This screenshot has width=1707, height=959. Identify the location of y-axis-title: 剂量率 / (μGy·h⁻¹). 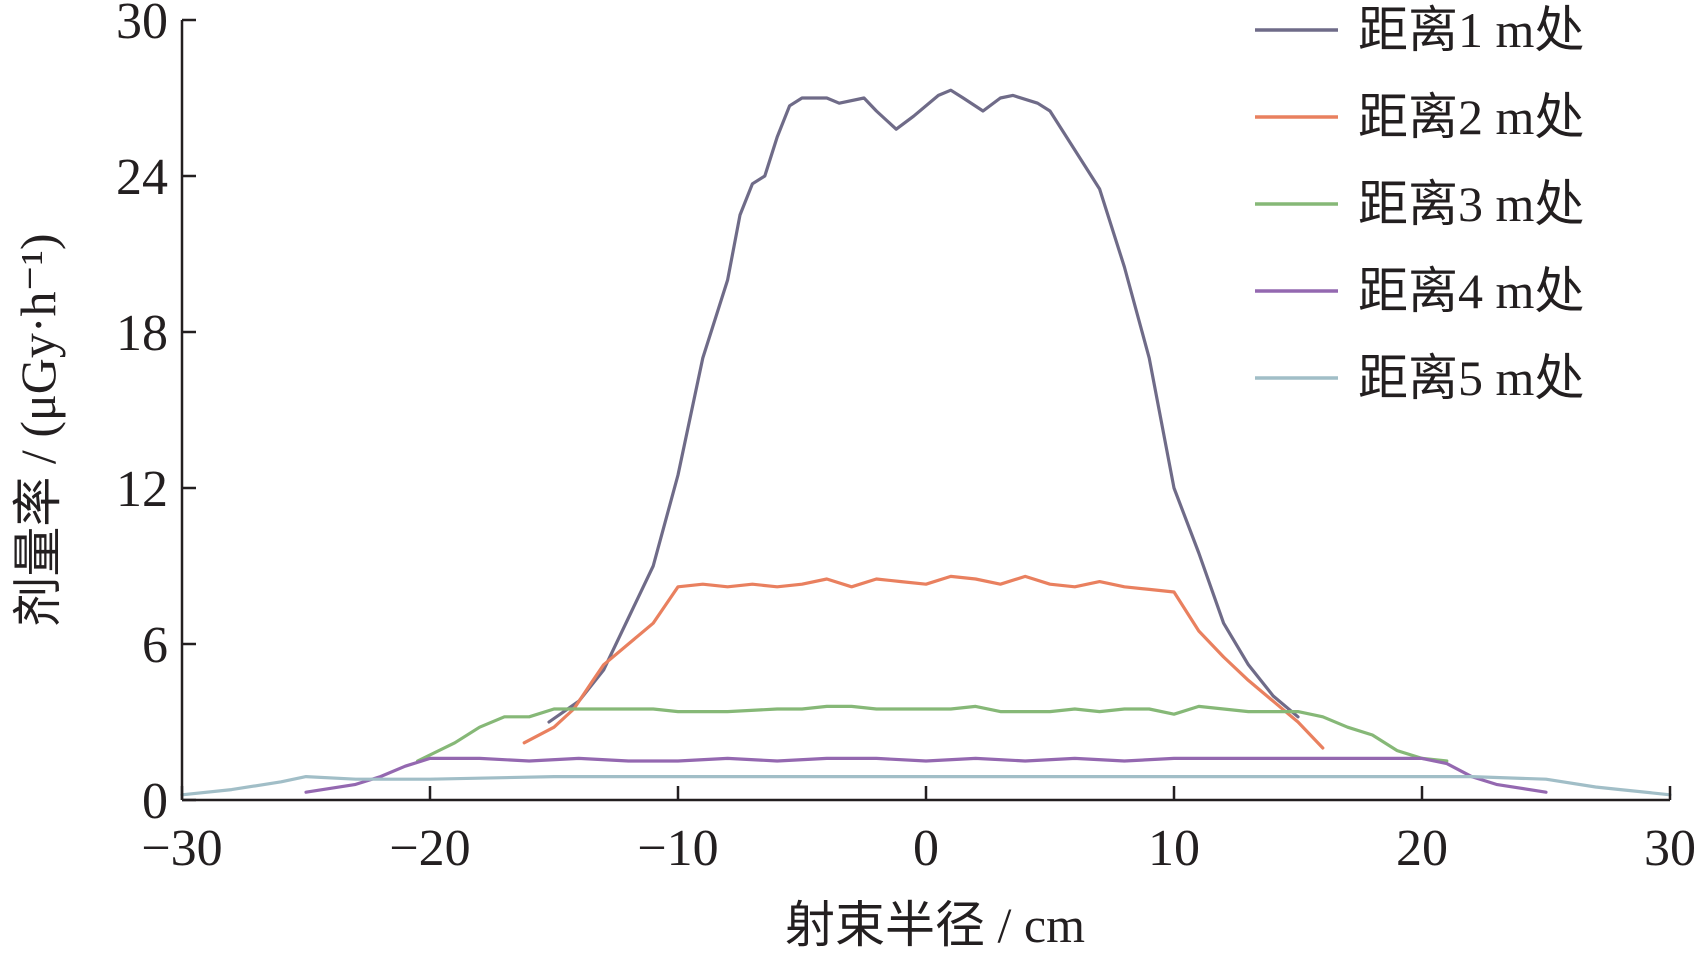
(38, 429).